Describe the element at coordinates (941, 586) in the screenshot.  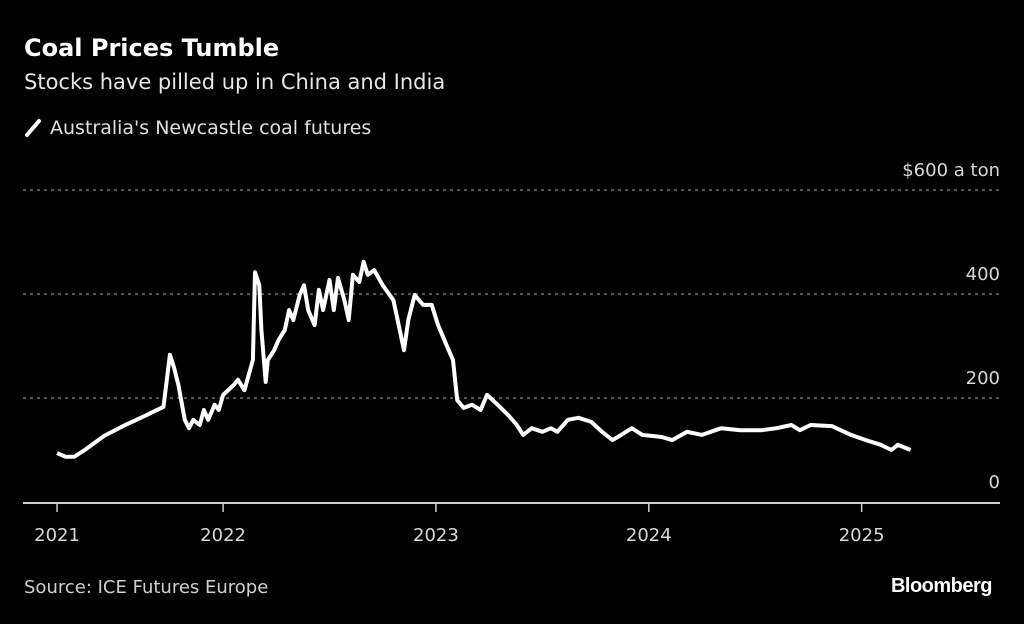
I see `bloomberg-logo: Bloomberg` at that location.